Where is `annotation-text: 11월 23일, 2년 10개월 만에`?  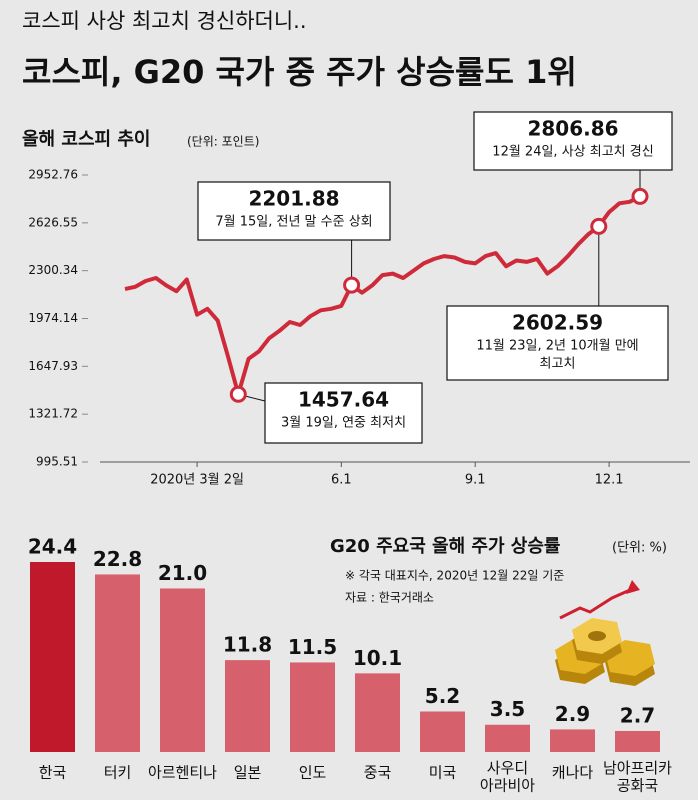
annotation-text: 11월 23일, 2년 10개월 만에 is located at coordinates (557, 346).